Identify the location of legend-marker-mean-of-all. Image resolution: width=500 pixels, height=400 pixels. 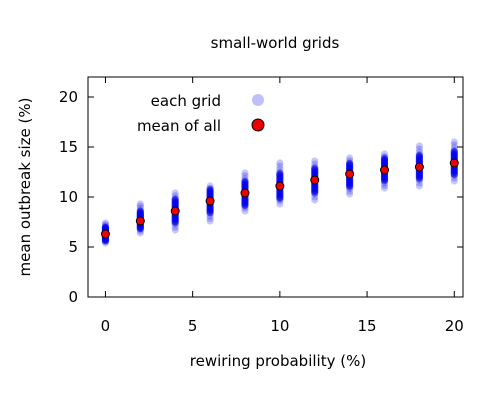
(258, 125).